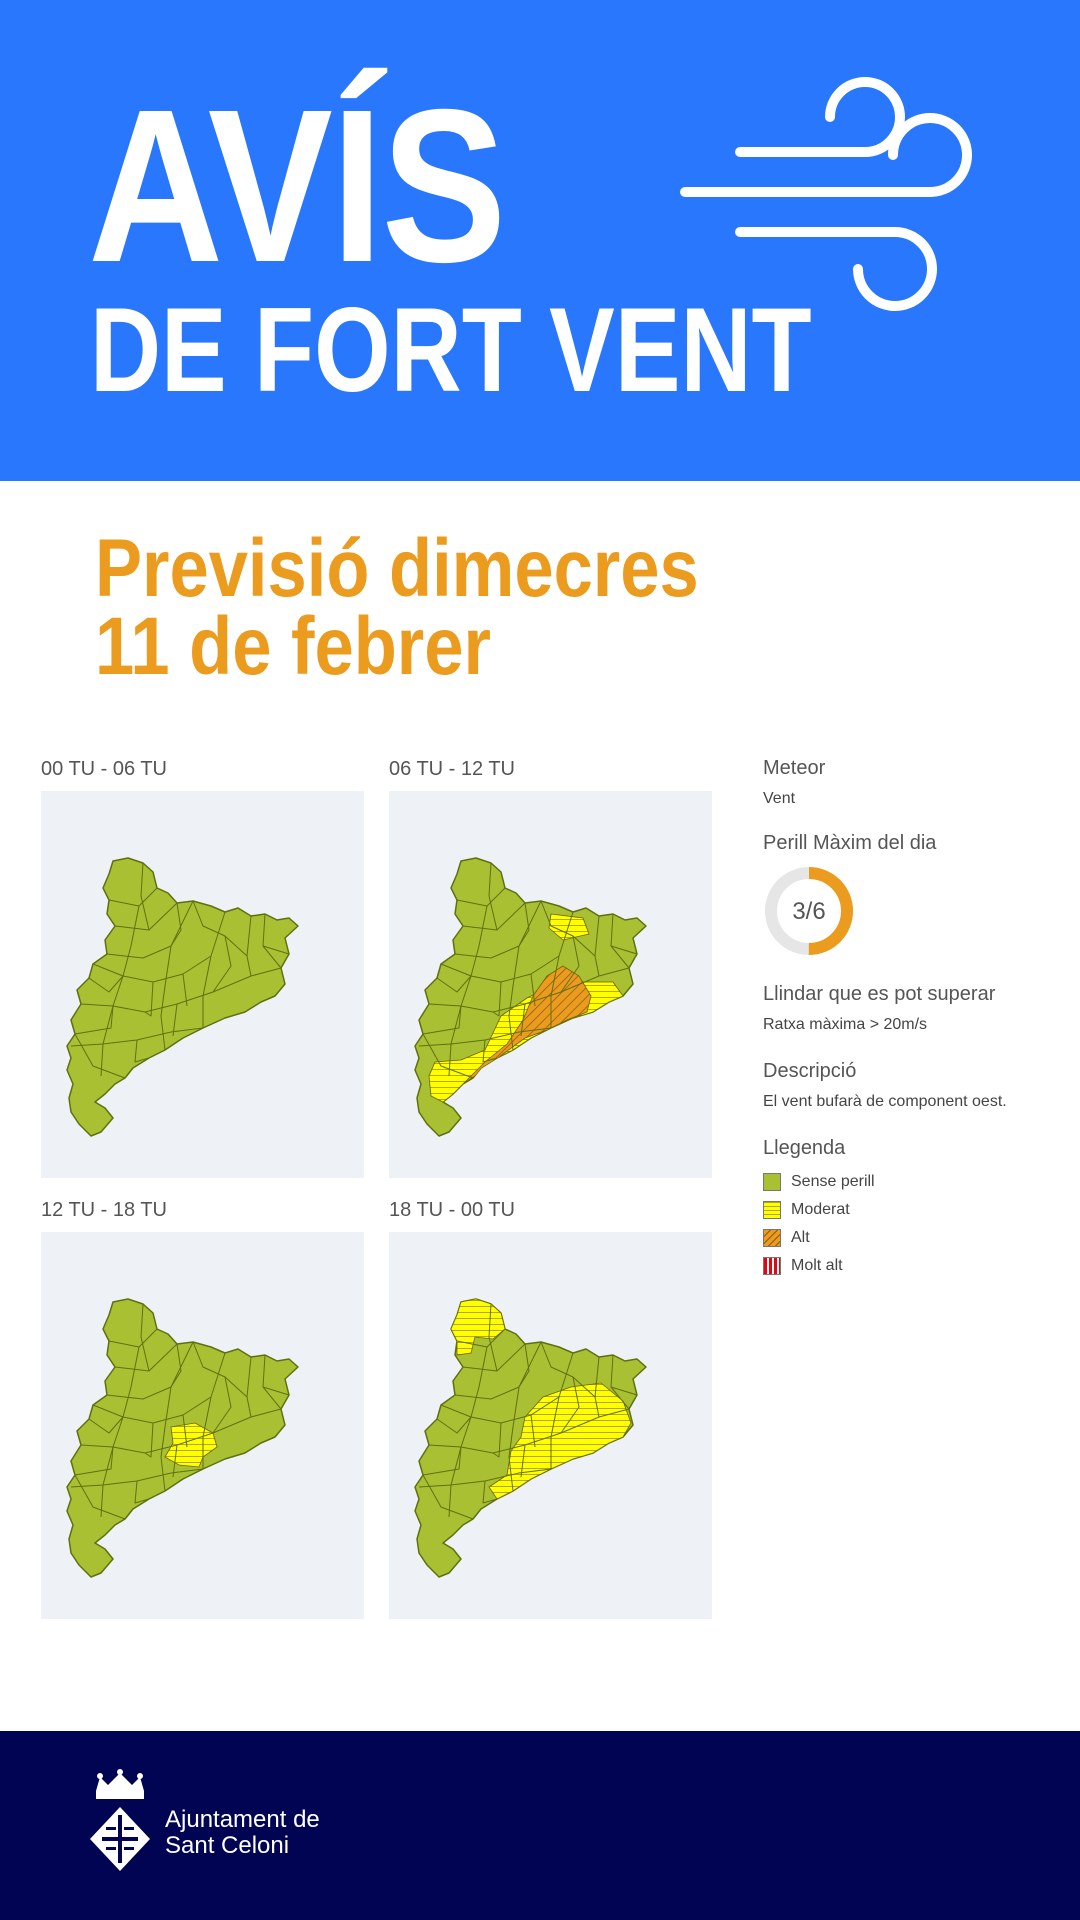 Image resolution: width=1080 pixels, height=1920 pixels. What do you see at coordinates (397, 568) in the screenshot?
I see `forecast-day: Previsió dimecres` at bounding box center [397, 568].